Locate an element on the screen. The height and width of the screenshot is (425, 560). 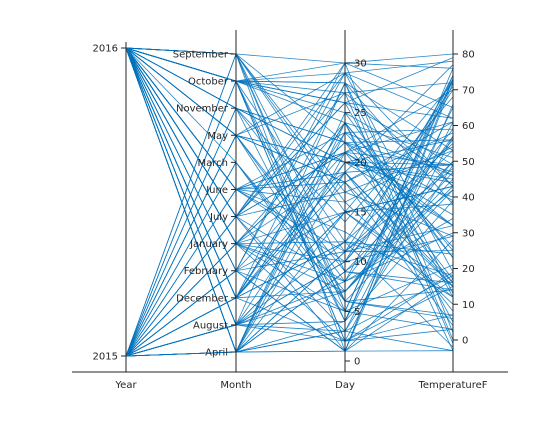
tick-label-month-june: June is located at coordinates (216, 190).